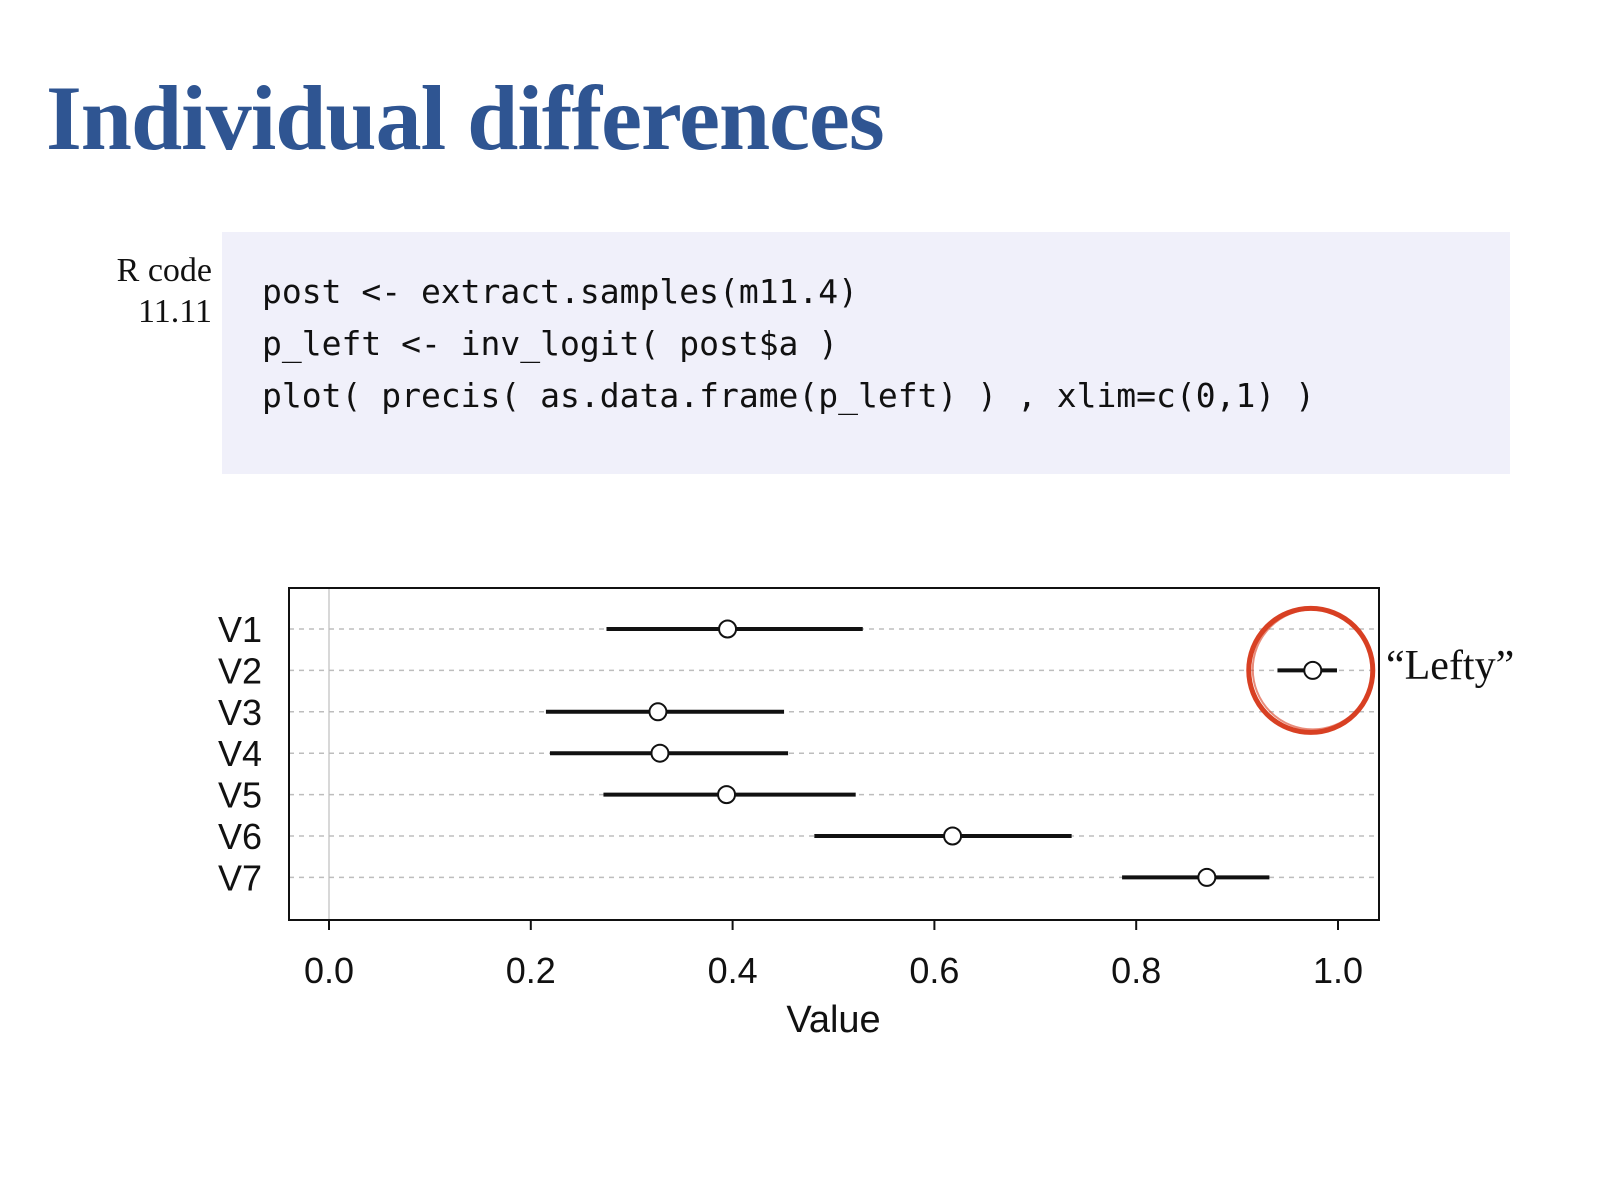 This screenshot has width=1600, height=1200. What do you see at coordinates (146, 291) in the screenshot?
I see `code-label: R code 11.11` at bounding box center [146, 291].